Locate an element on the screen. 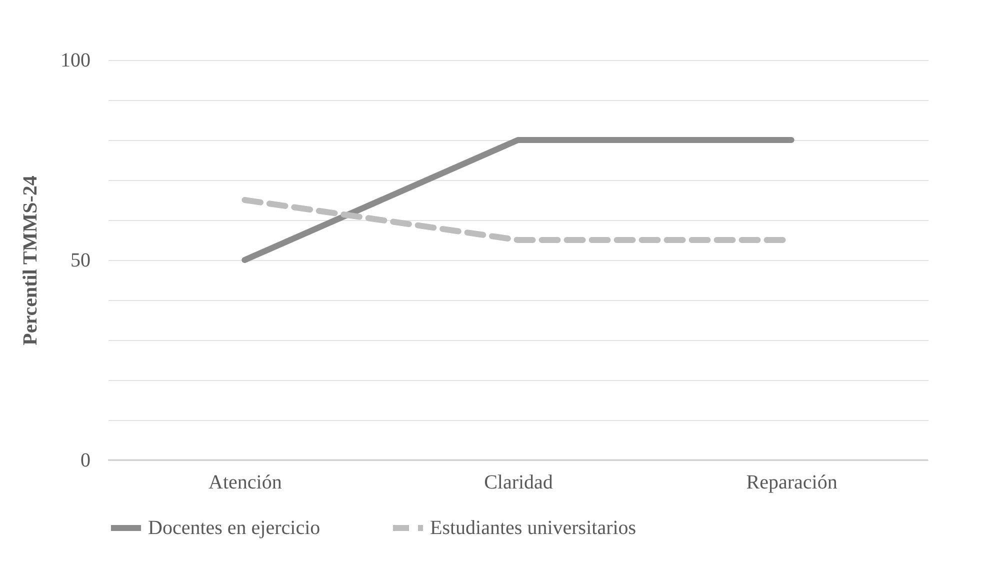 This screenshot has height=580, width=992. y-axis-title: Percentil TMMS-24 is located at coordinates (31, 261).